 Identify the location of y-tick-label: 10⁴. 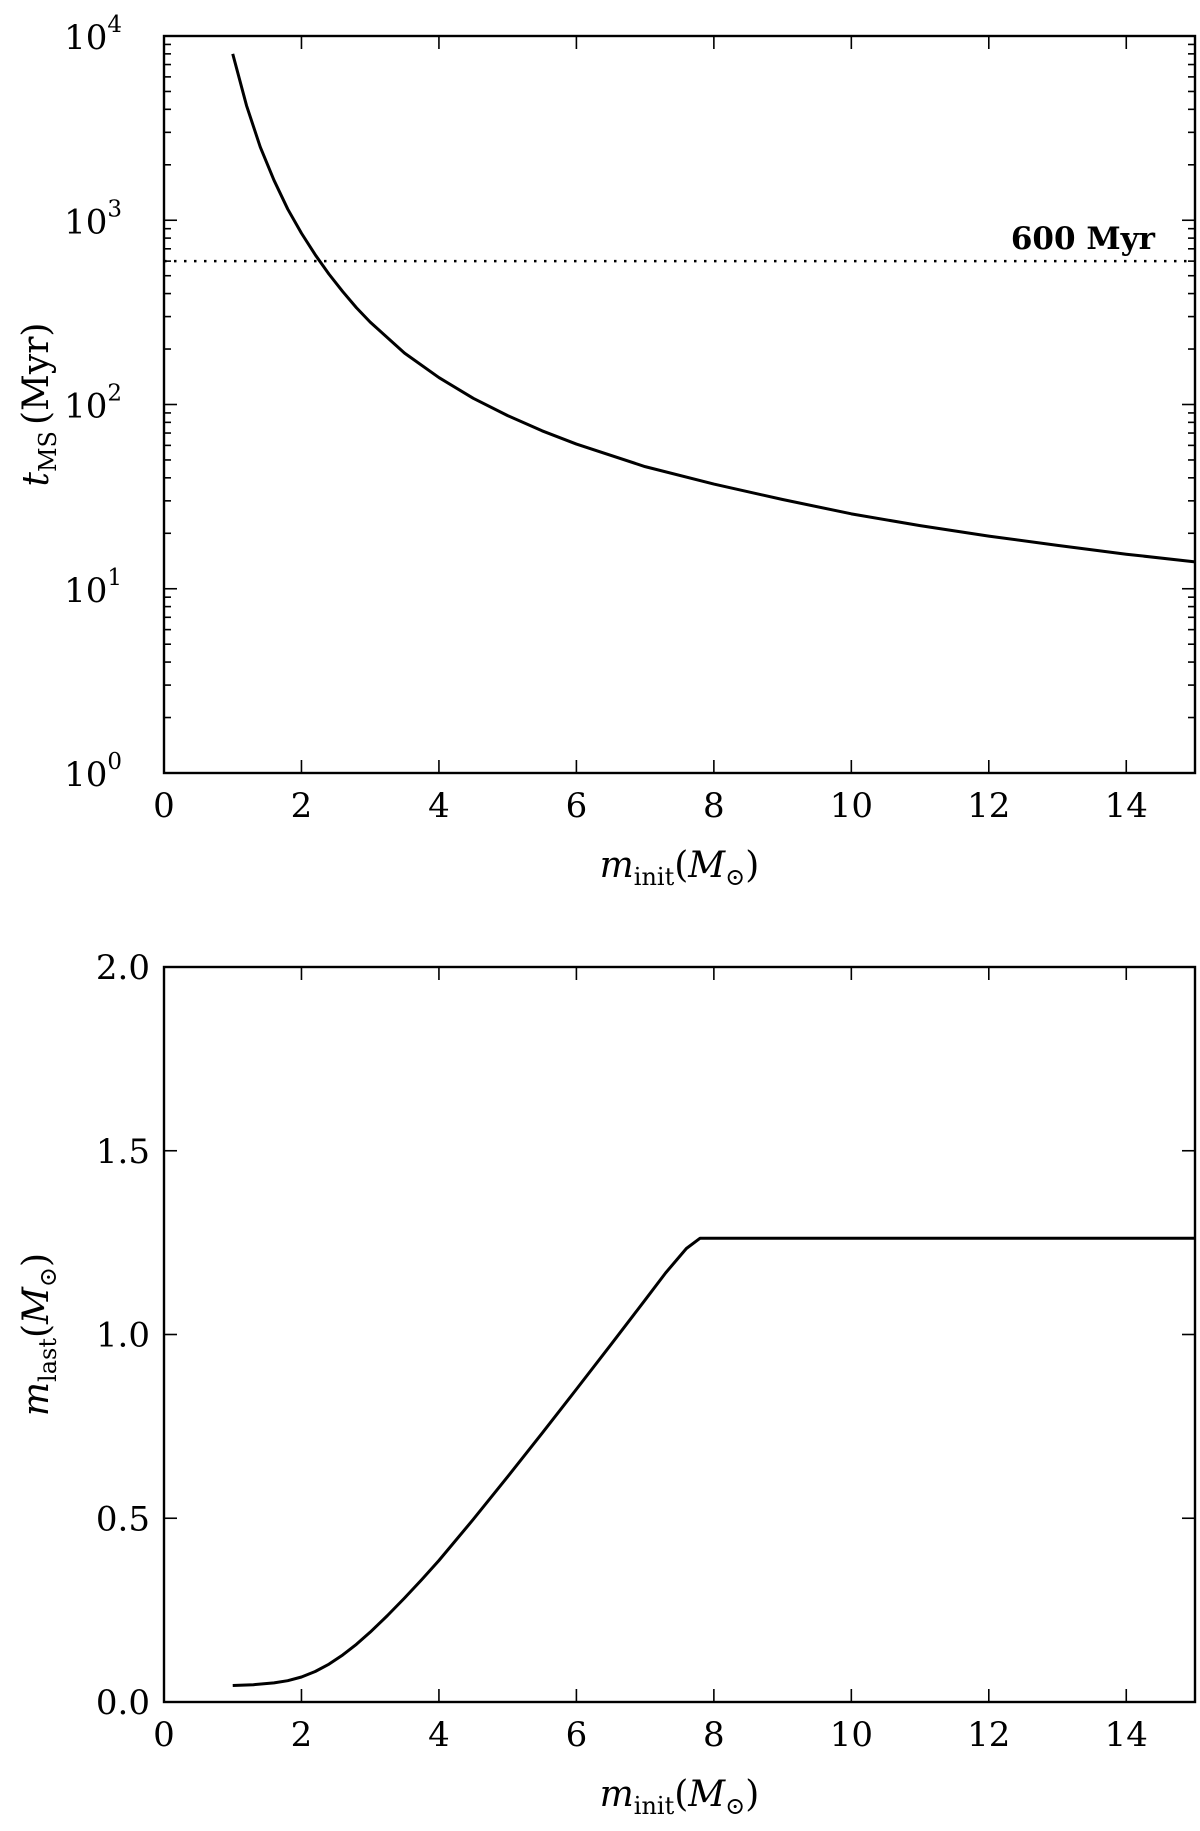
(93, 35).